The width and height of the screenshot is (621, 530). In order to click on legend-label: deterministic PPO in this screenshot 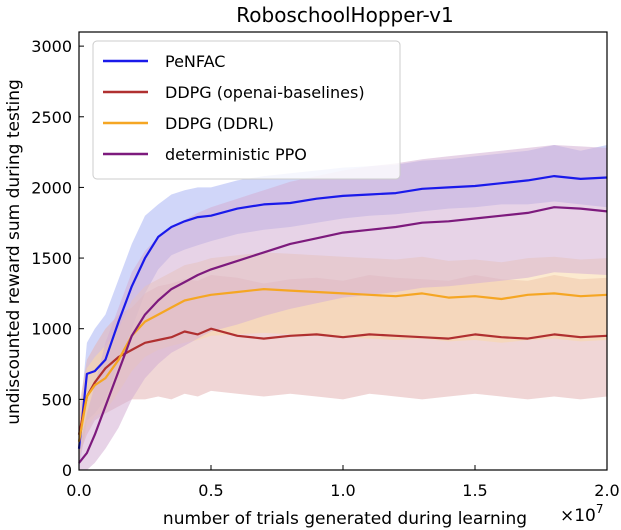, I will do `click(236, 154)`.